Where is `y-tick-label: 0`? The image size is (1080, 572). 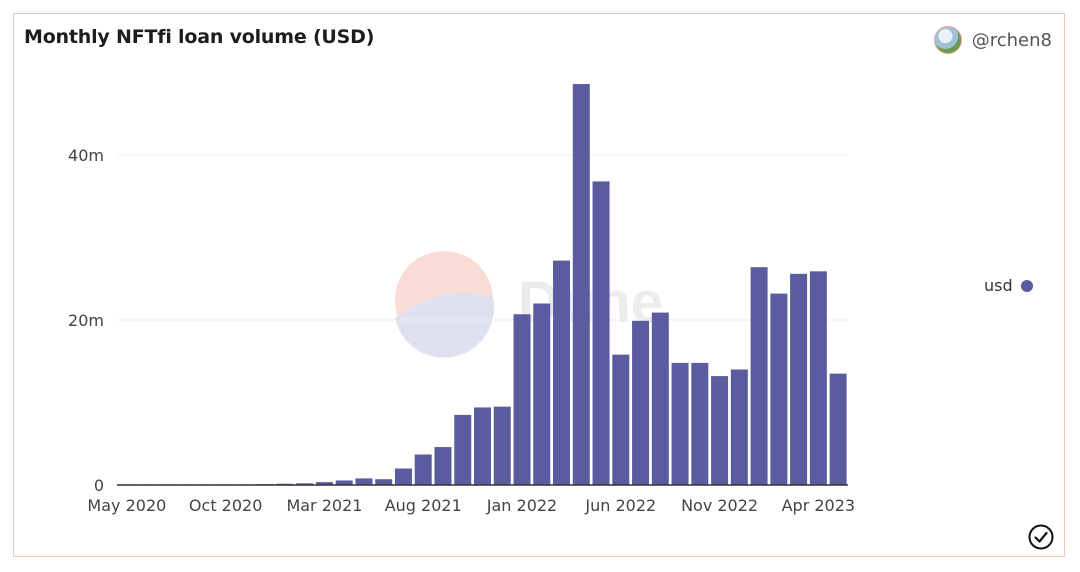
y-tick-label: 0 is located at coordinates (99, 485).